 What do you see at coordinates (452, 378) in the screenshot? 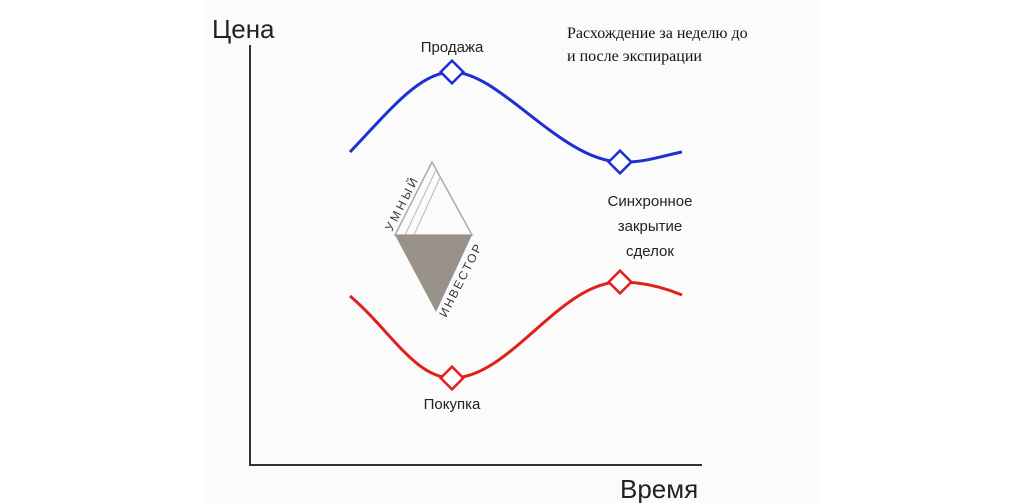
I see `buy-marker` at bounding box center [452, 378].